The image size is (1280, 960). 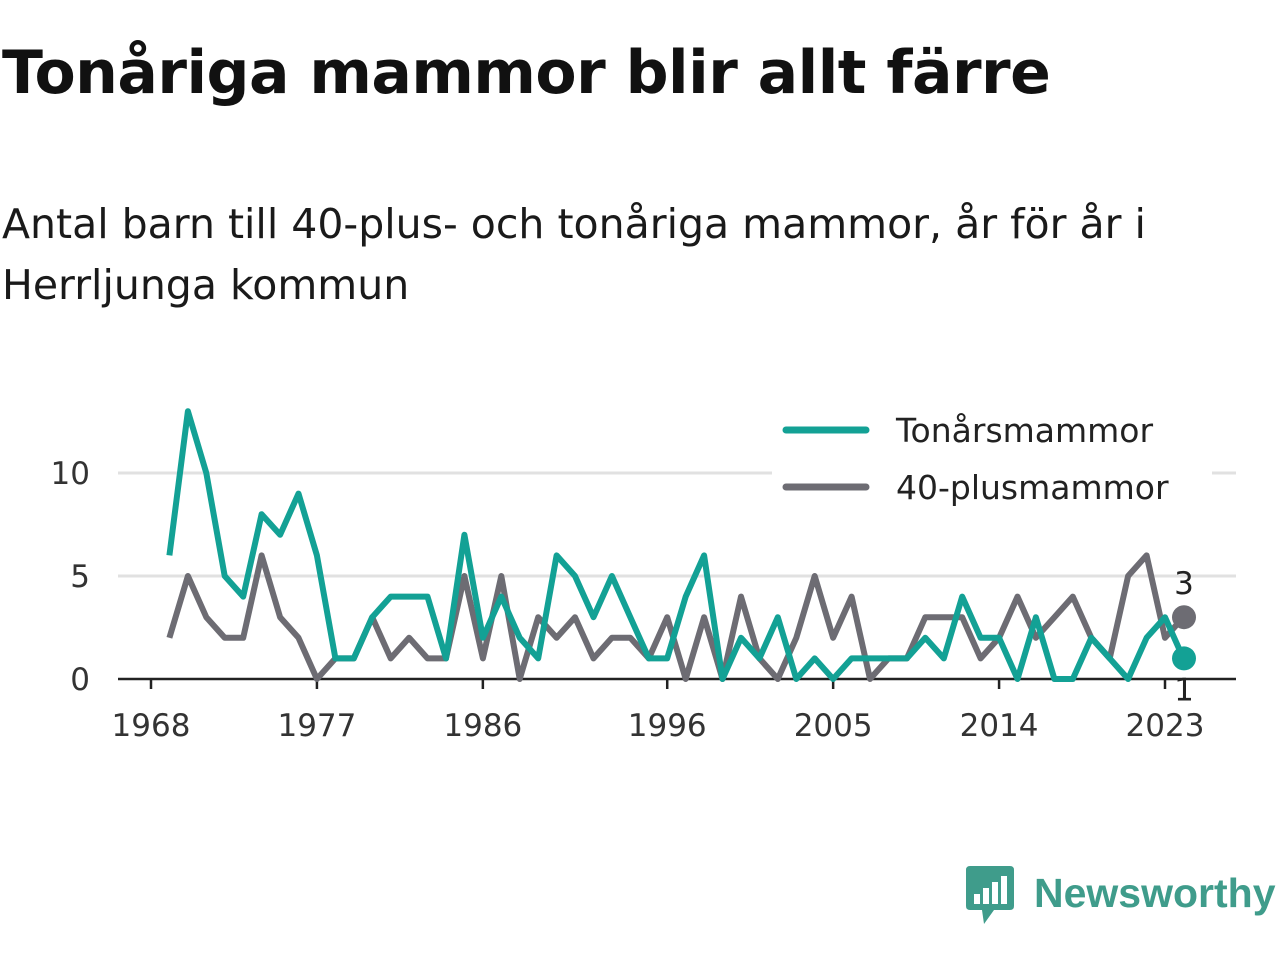 I want to click on end-point-40-plusmammor, so click(x=1184, y=617).